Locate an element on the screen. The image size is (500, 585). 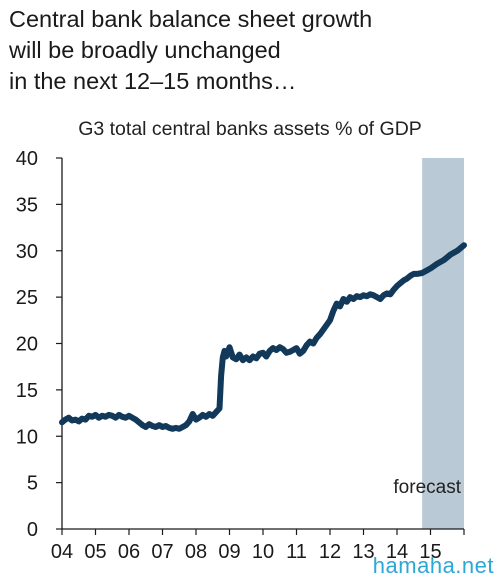
x-tick-label: 13 is located at coordinates (363, 552).